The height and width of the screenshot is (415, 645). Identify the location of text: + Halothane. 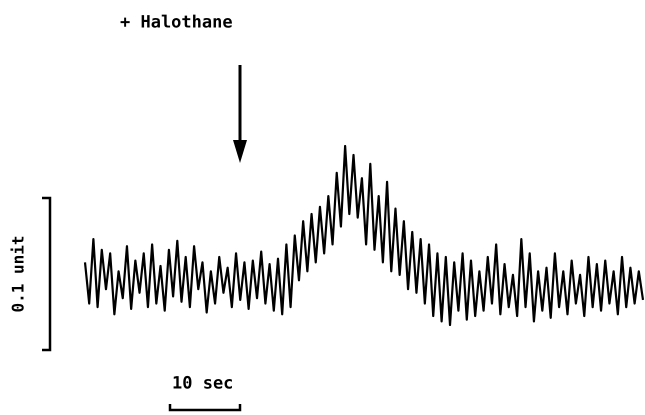
(176, 22).